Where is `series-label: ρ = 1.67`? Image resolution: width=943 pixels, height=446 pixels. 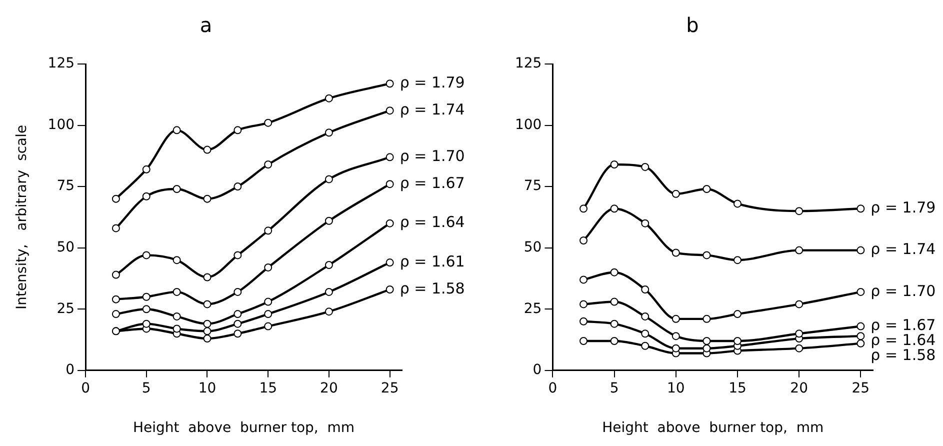
series-label: ρ = 1.67 is located at coordinates (432, 183).